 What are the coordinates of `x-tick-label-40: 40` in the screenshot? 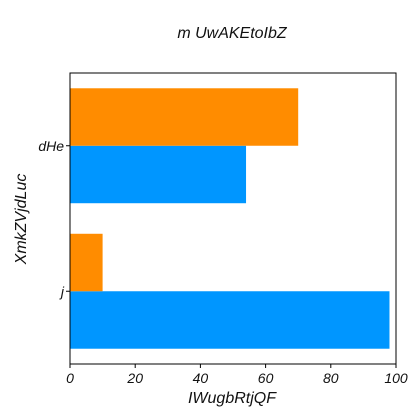 It's located at (201, 378).